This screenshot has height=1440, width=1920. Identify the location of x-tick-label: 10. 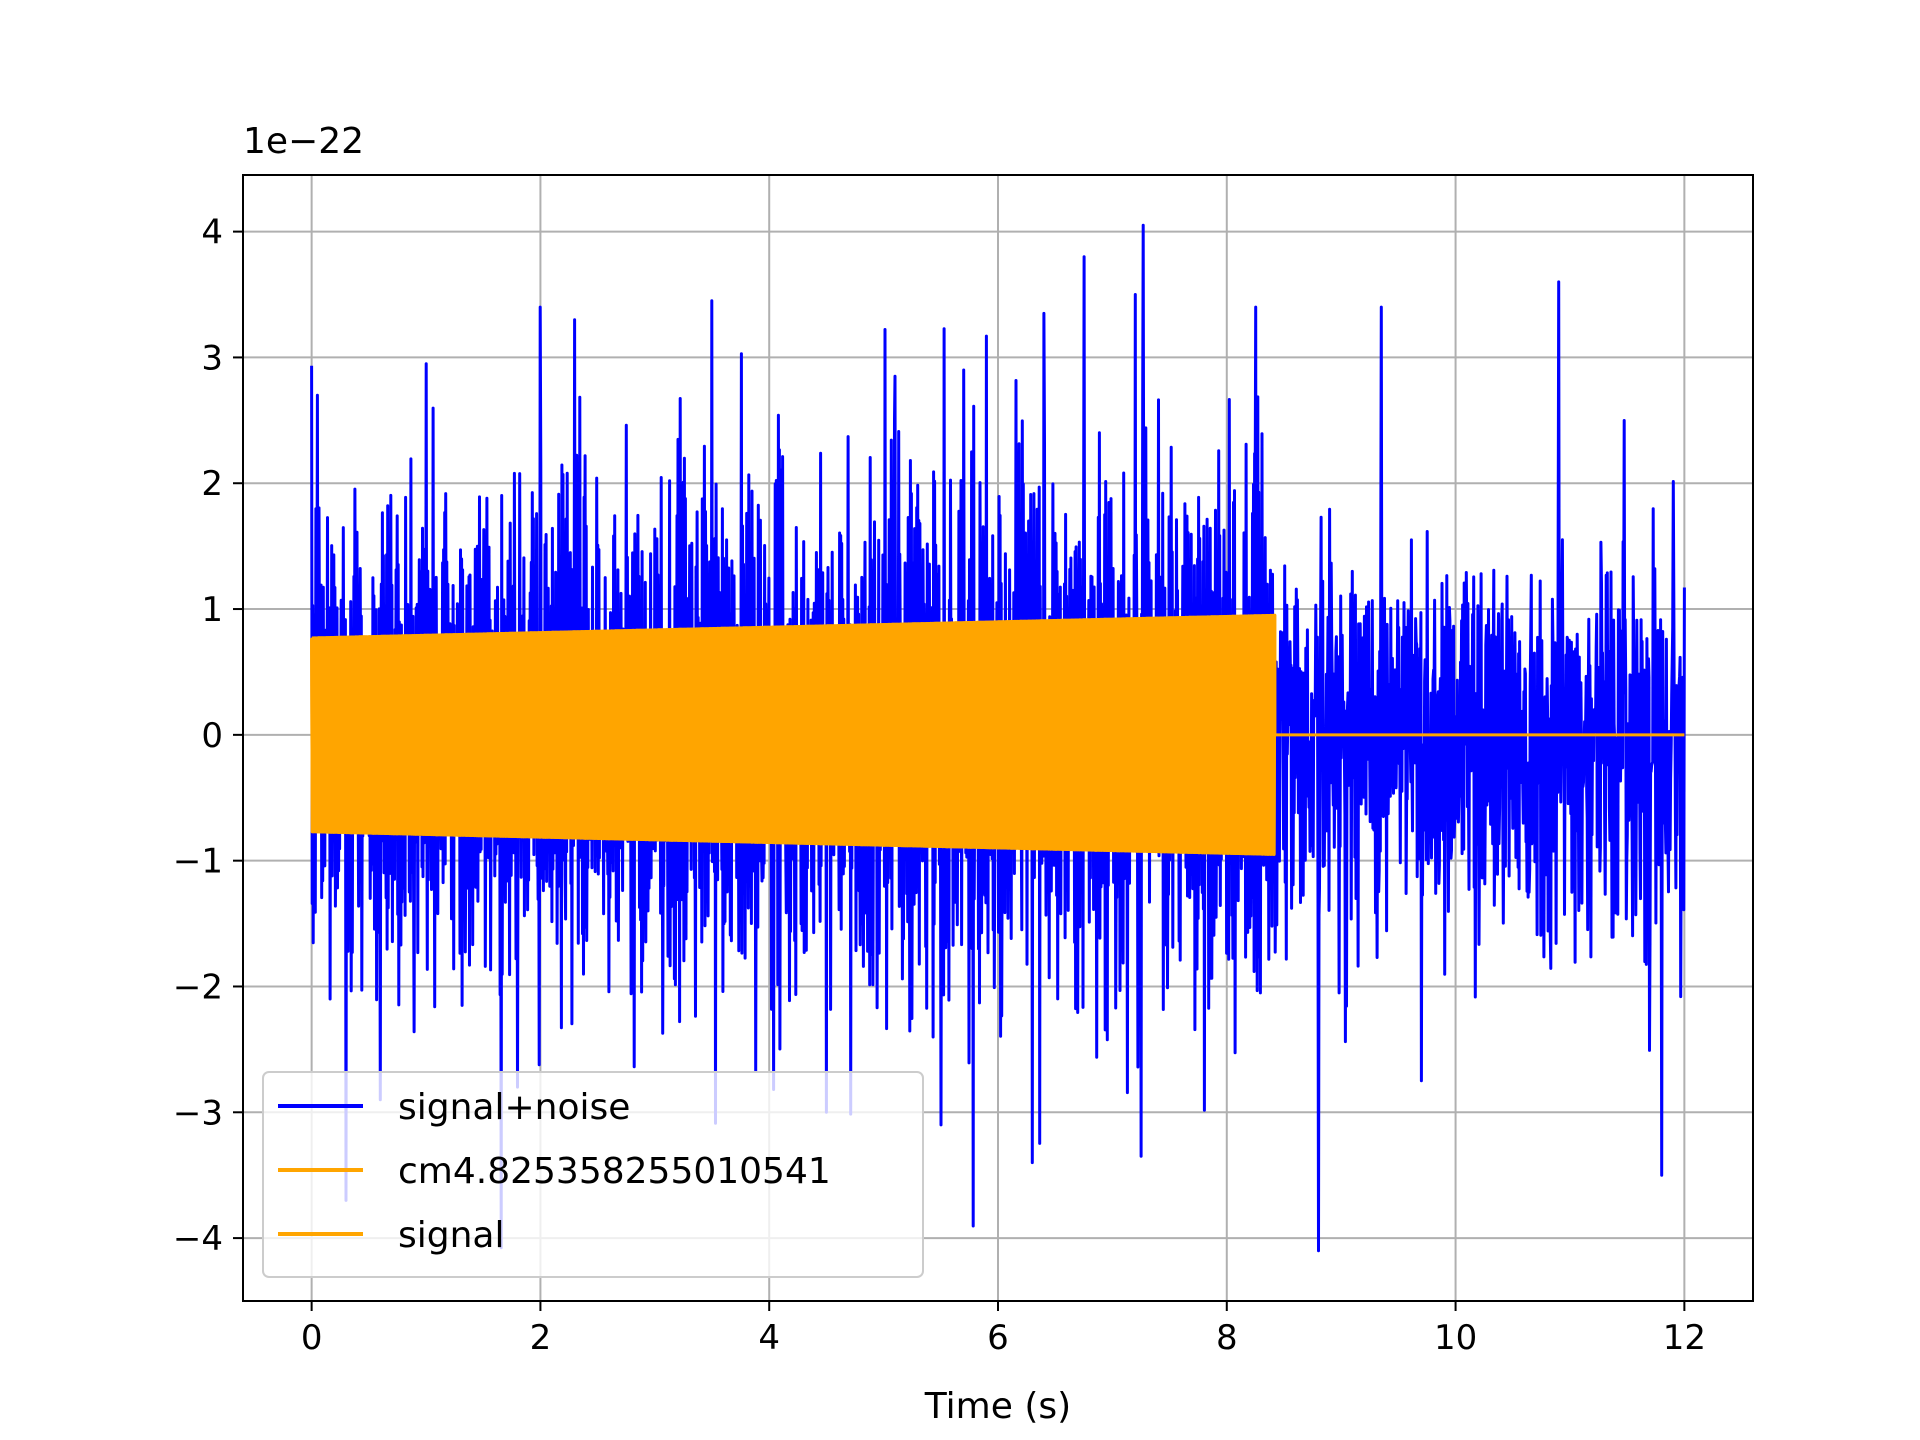
(1455, 1338).